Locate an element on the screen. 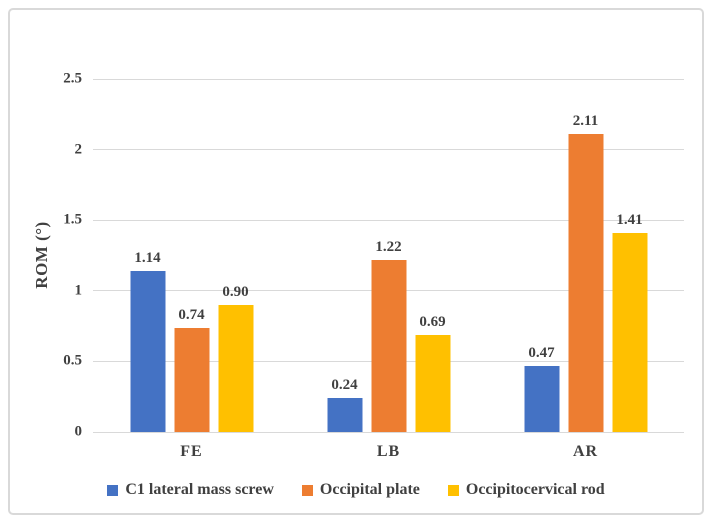 The width and height of the screenshot is (712, 523). legend-label: C1 lateral mass screw is located at coordinates (199, 489).